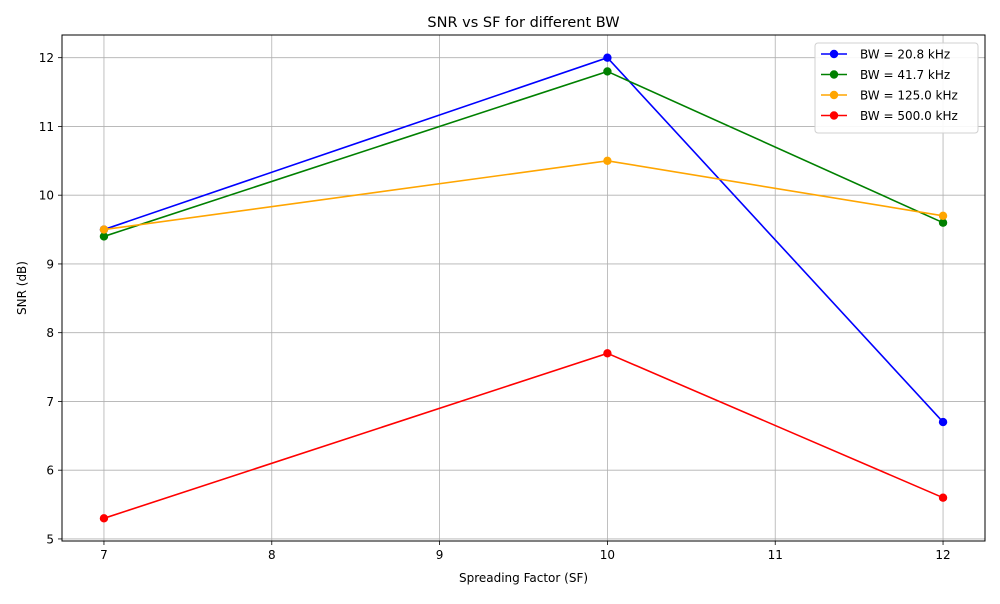  What do you see at coordinates (523, 195) in the screenshot?
I see `series-bw-125-0-khz` at bounding box center [523, 195].